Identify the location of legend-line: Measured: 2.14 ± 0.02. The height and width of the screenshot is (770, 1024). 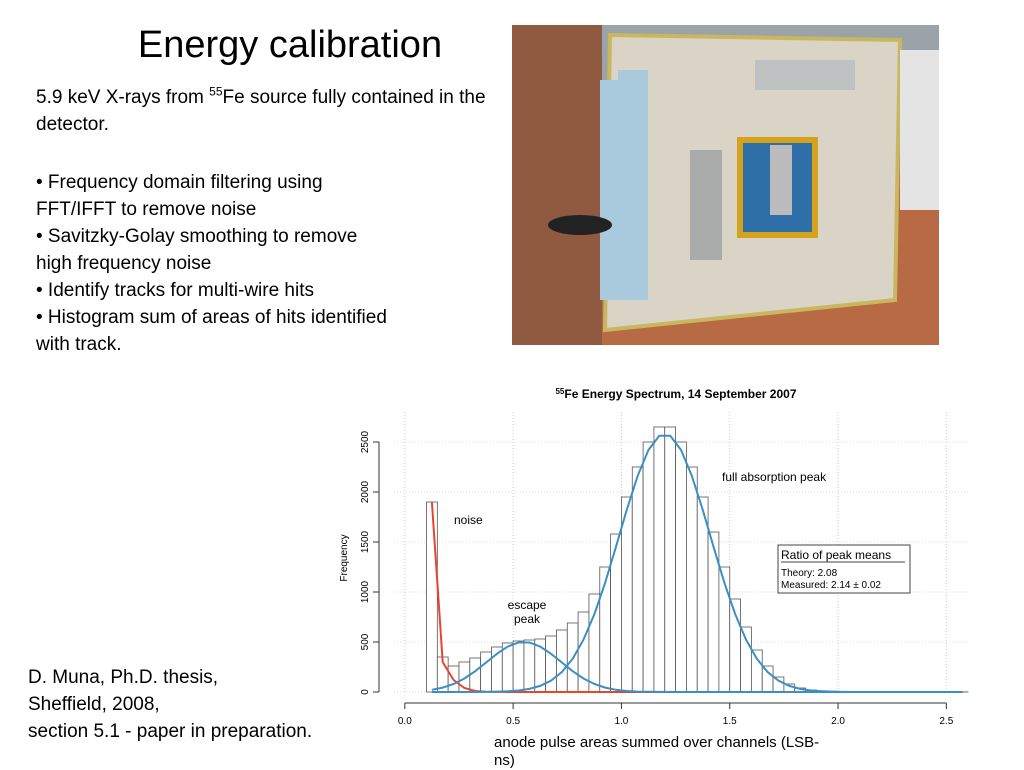
(831, 585).